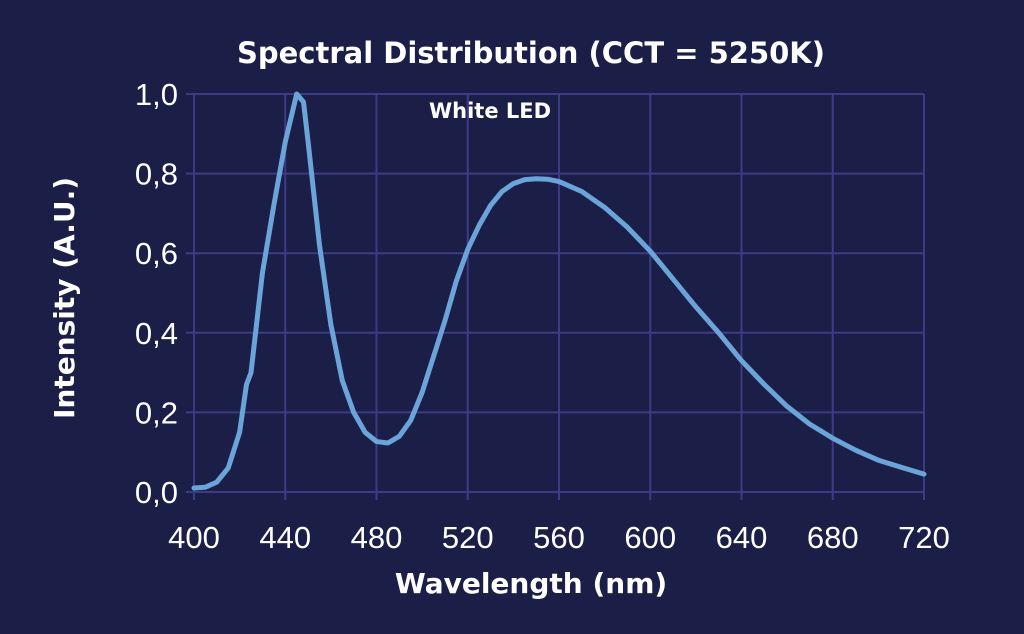  Describe the element at coordinates (64, 298) in the screenshot. I see `y-axis-label: Intensity (A.U.)` at that location.